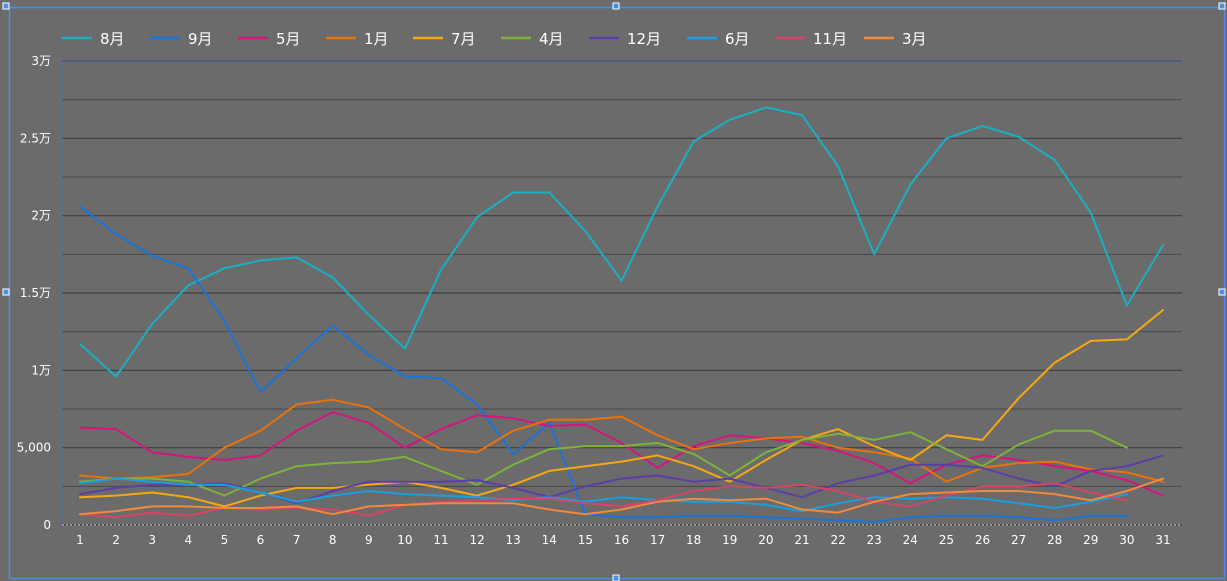 The width and height of the screenshot is (1227, 581). What do you see at coordinates (585, 540) in the screenshot?
I see `x-tick-label: 15` at bounding box center [585, 540].